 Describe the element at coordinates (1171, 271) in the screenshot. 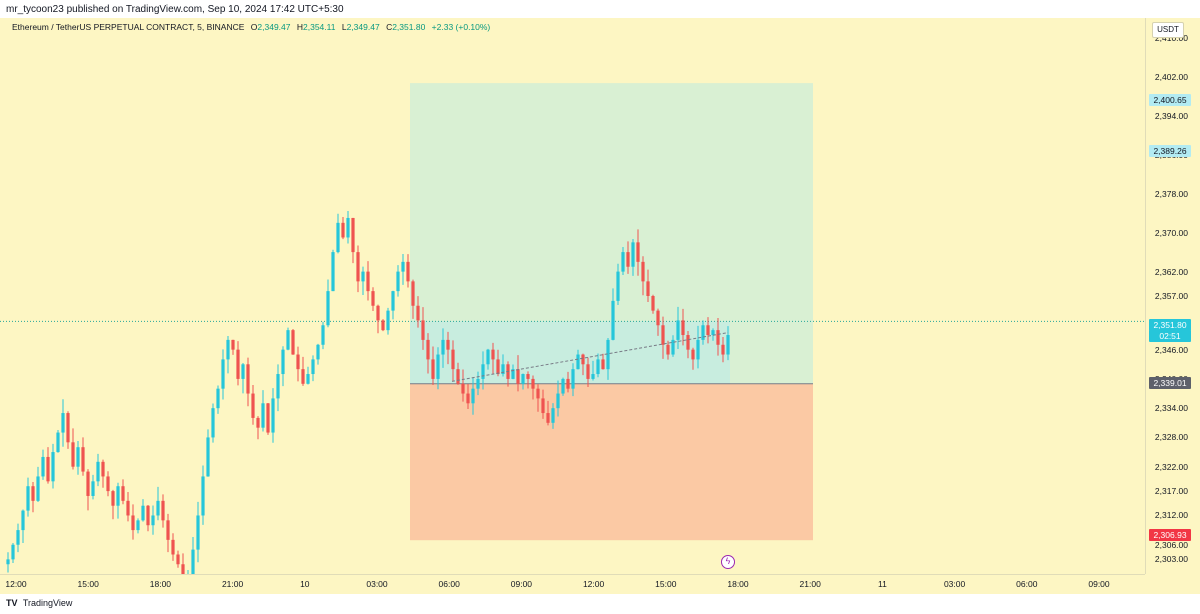

I see `price-tick-label: 2,362.00` at that location.